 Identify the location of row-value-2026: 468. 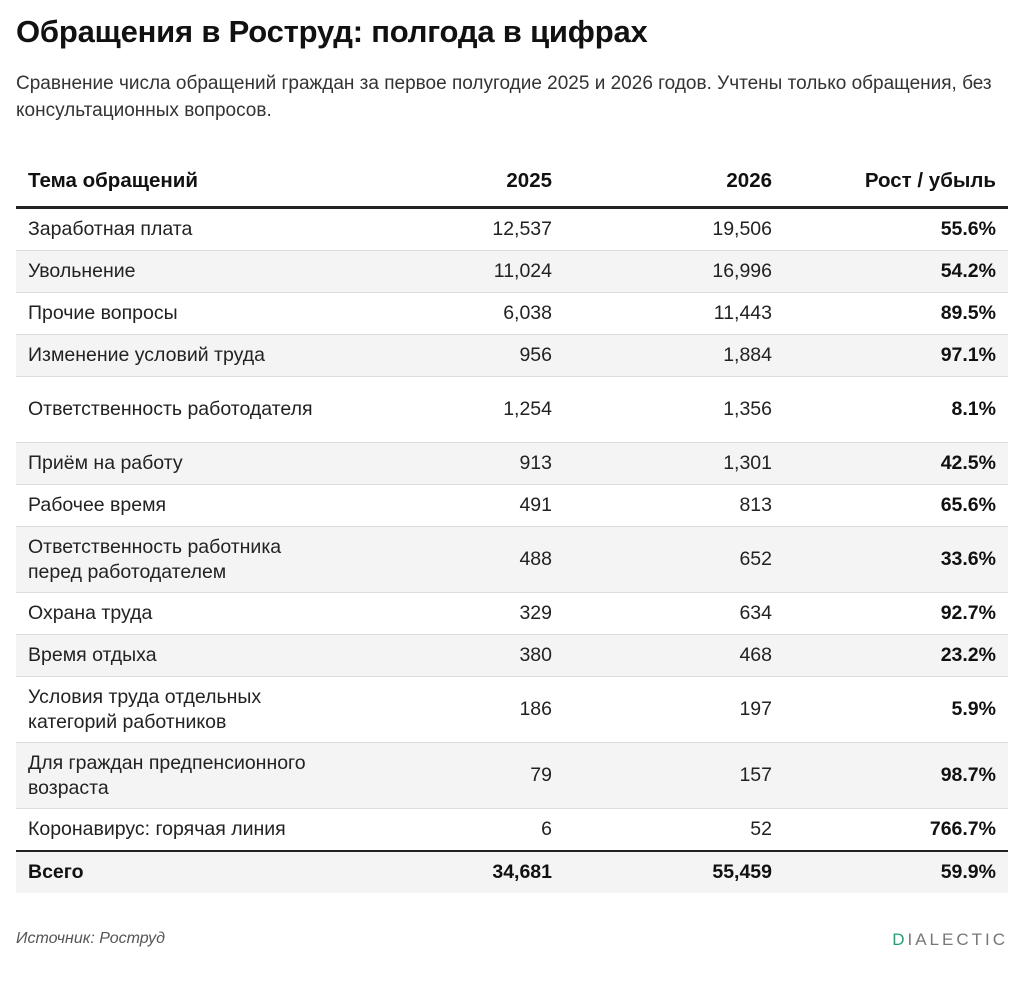
(674, 655).